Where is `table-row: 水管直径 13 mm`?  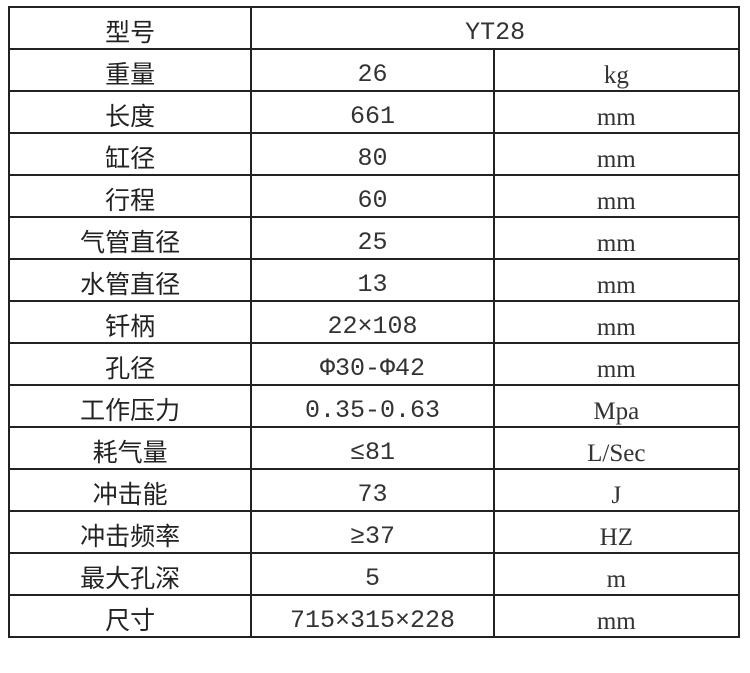
table-row: 水管直径 13 mm is located at coordinates (374, 280).